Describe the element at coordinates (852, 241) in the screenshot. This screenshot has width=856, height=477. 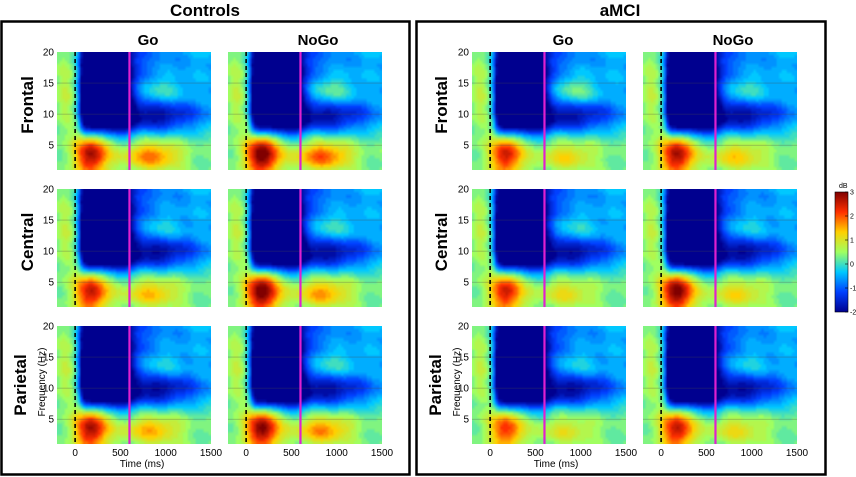
I see `colorbar-tick-label: 1` at that location.